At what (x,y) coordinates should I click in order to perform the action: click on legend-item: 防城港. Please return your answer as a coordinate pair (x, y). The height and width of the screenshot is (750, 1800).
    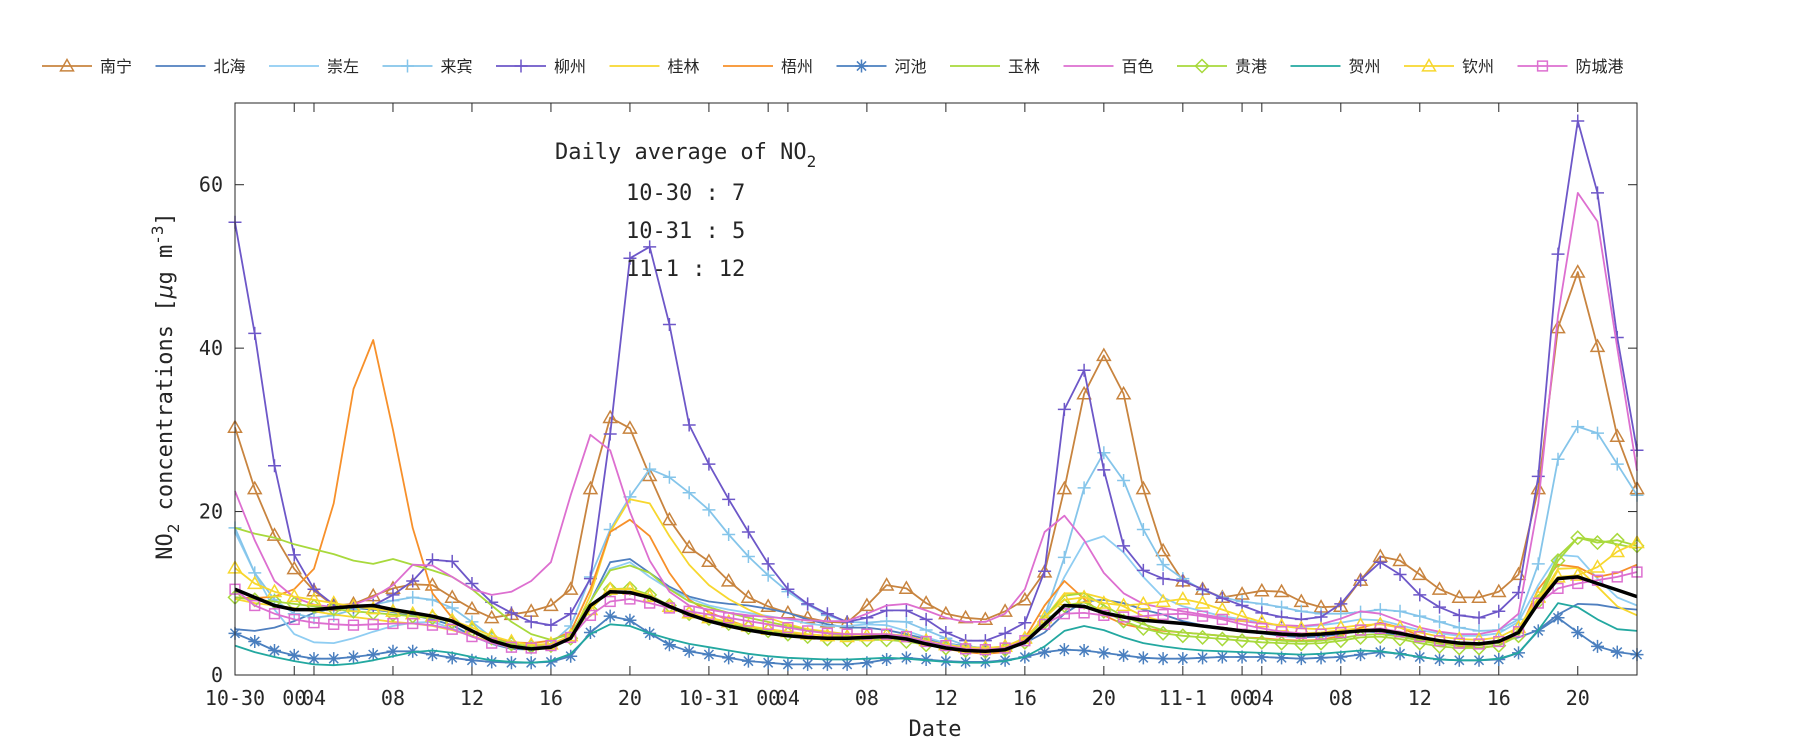
    Looking at the image, I should click on (1570, 66).